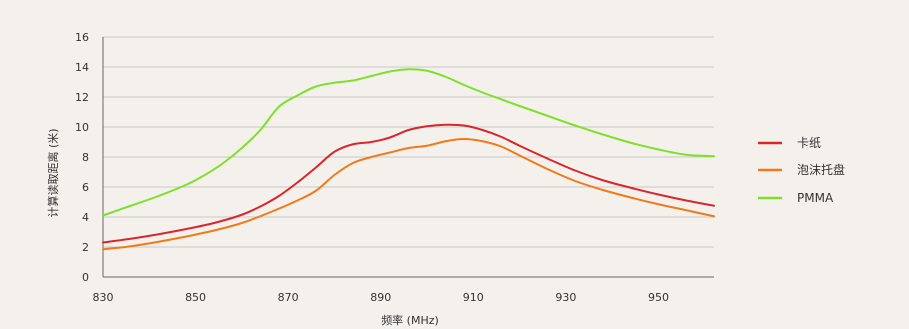  What do you see at coordinates (82, 97) in the screenshot?
I see `y-tick-label: 12` at bounding box center [82, 97].